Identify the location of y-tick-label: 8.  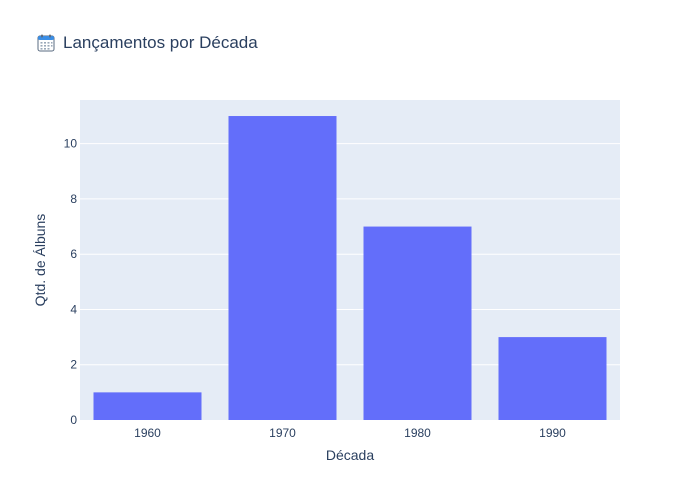
(73, 199).